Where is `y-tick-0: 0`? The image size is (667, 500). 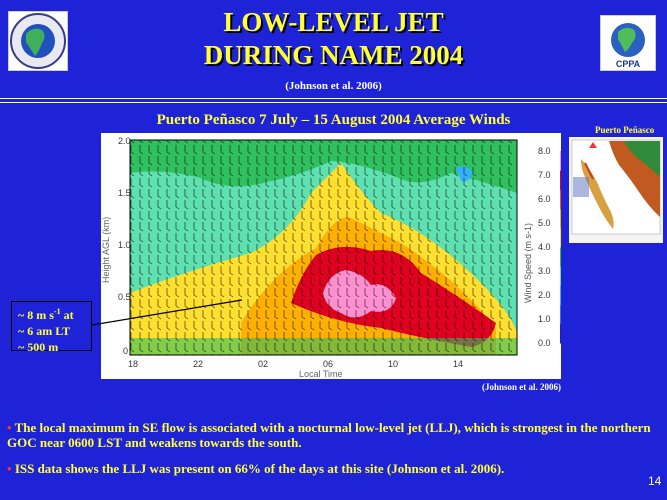 y-tick-0: 0 is located at coordinates (125, 351).